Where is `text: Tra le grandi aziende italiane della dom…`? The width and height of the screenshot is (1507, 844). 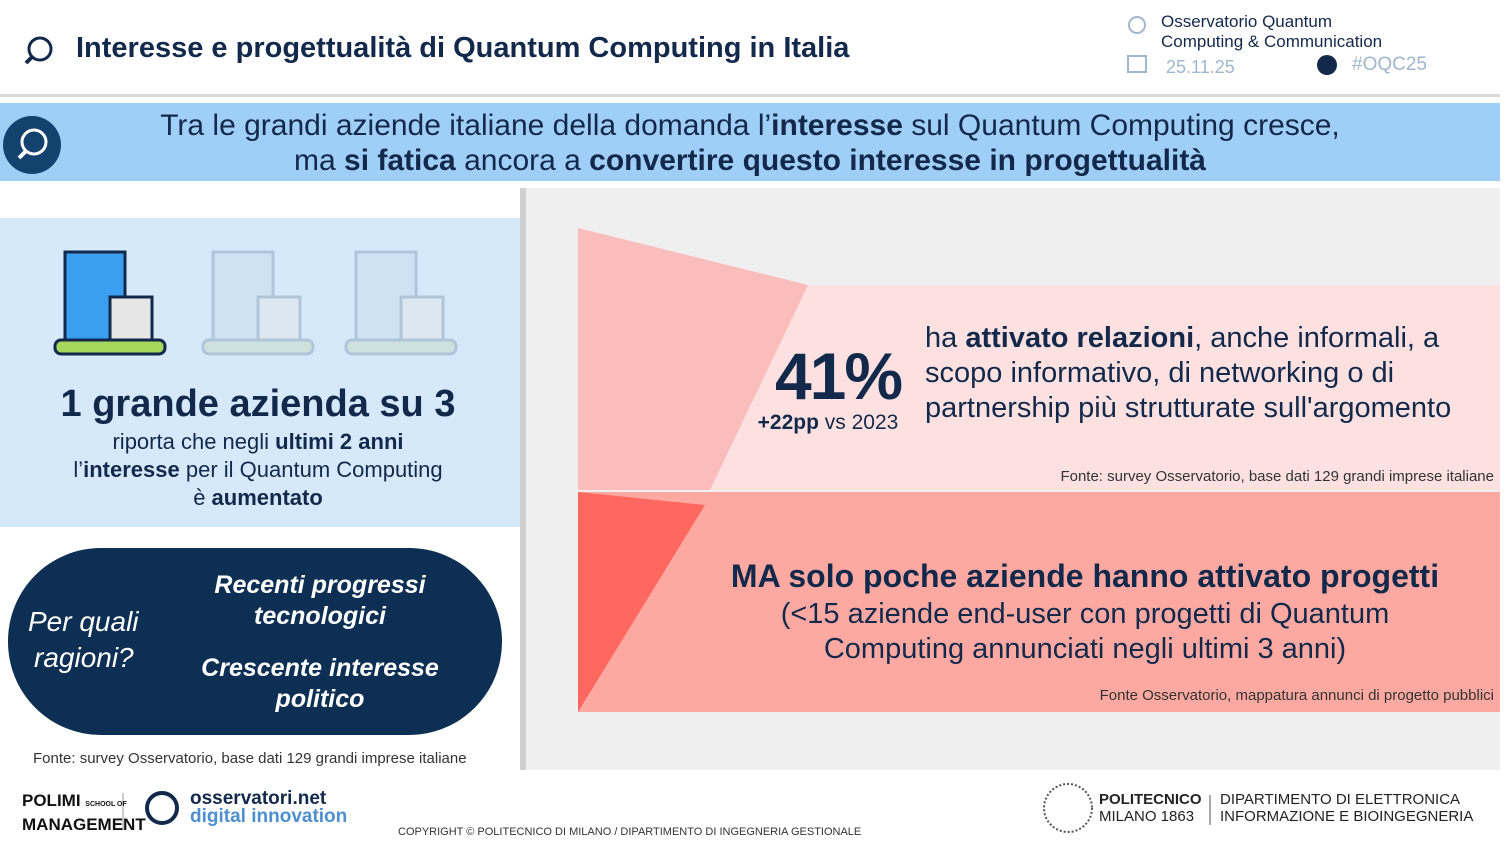
text: Tra le grandi aziende italiane della dom… is located at coordinates (466, 125).